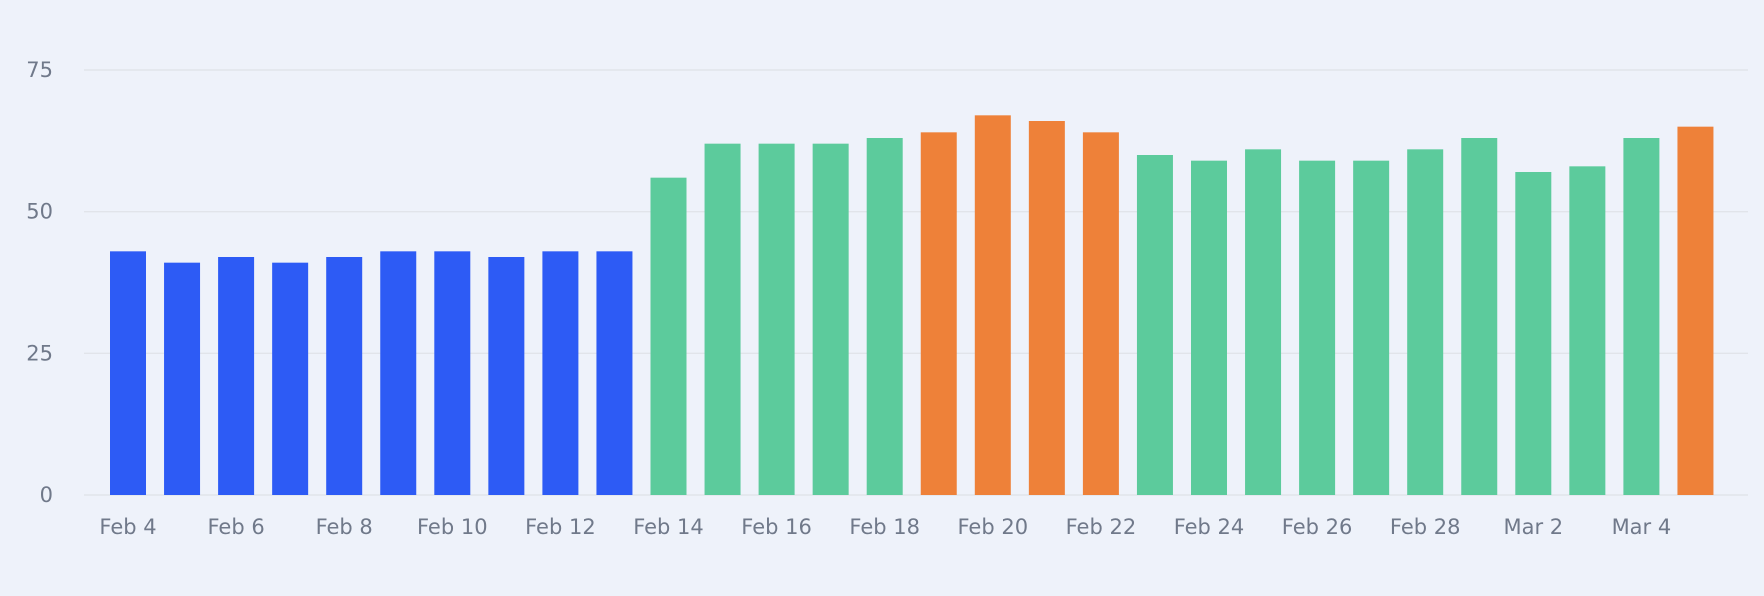 This screenshot has width=1764, height=596. What do you see at coordinates (1425, 527) in the screenshot?
I see `x-tick-label: Feb 28` at bounding box center [1425, 527].